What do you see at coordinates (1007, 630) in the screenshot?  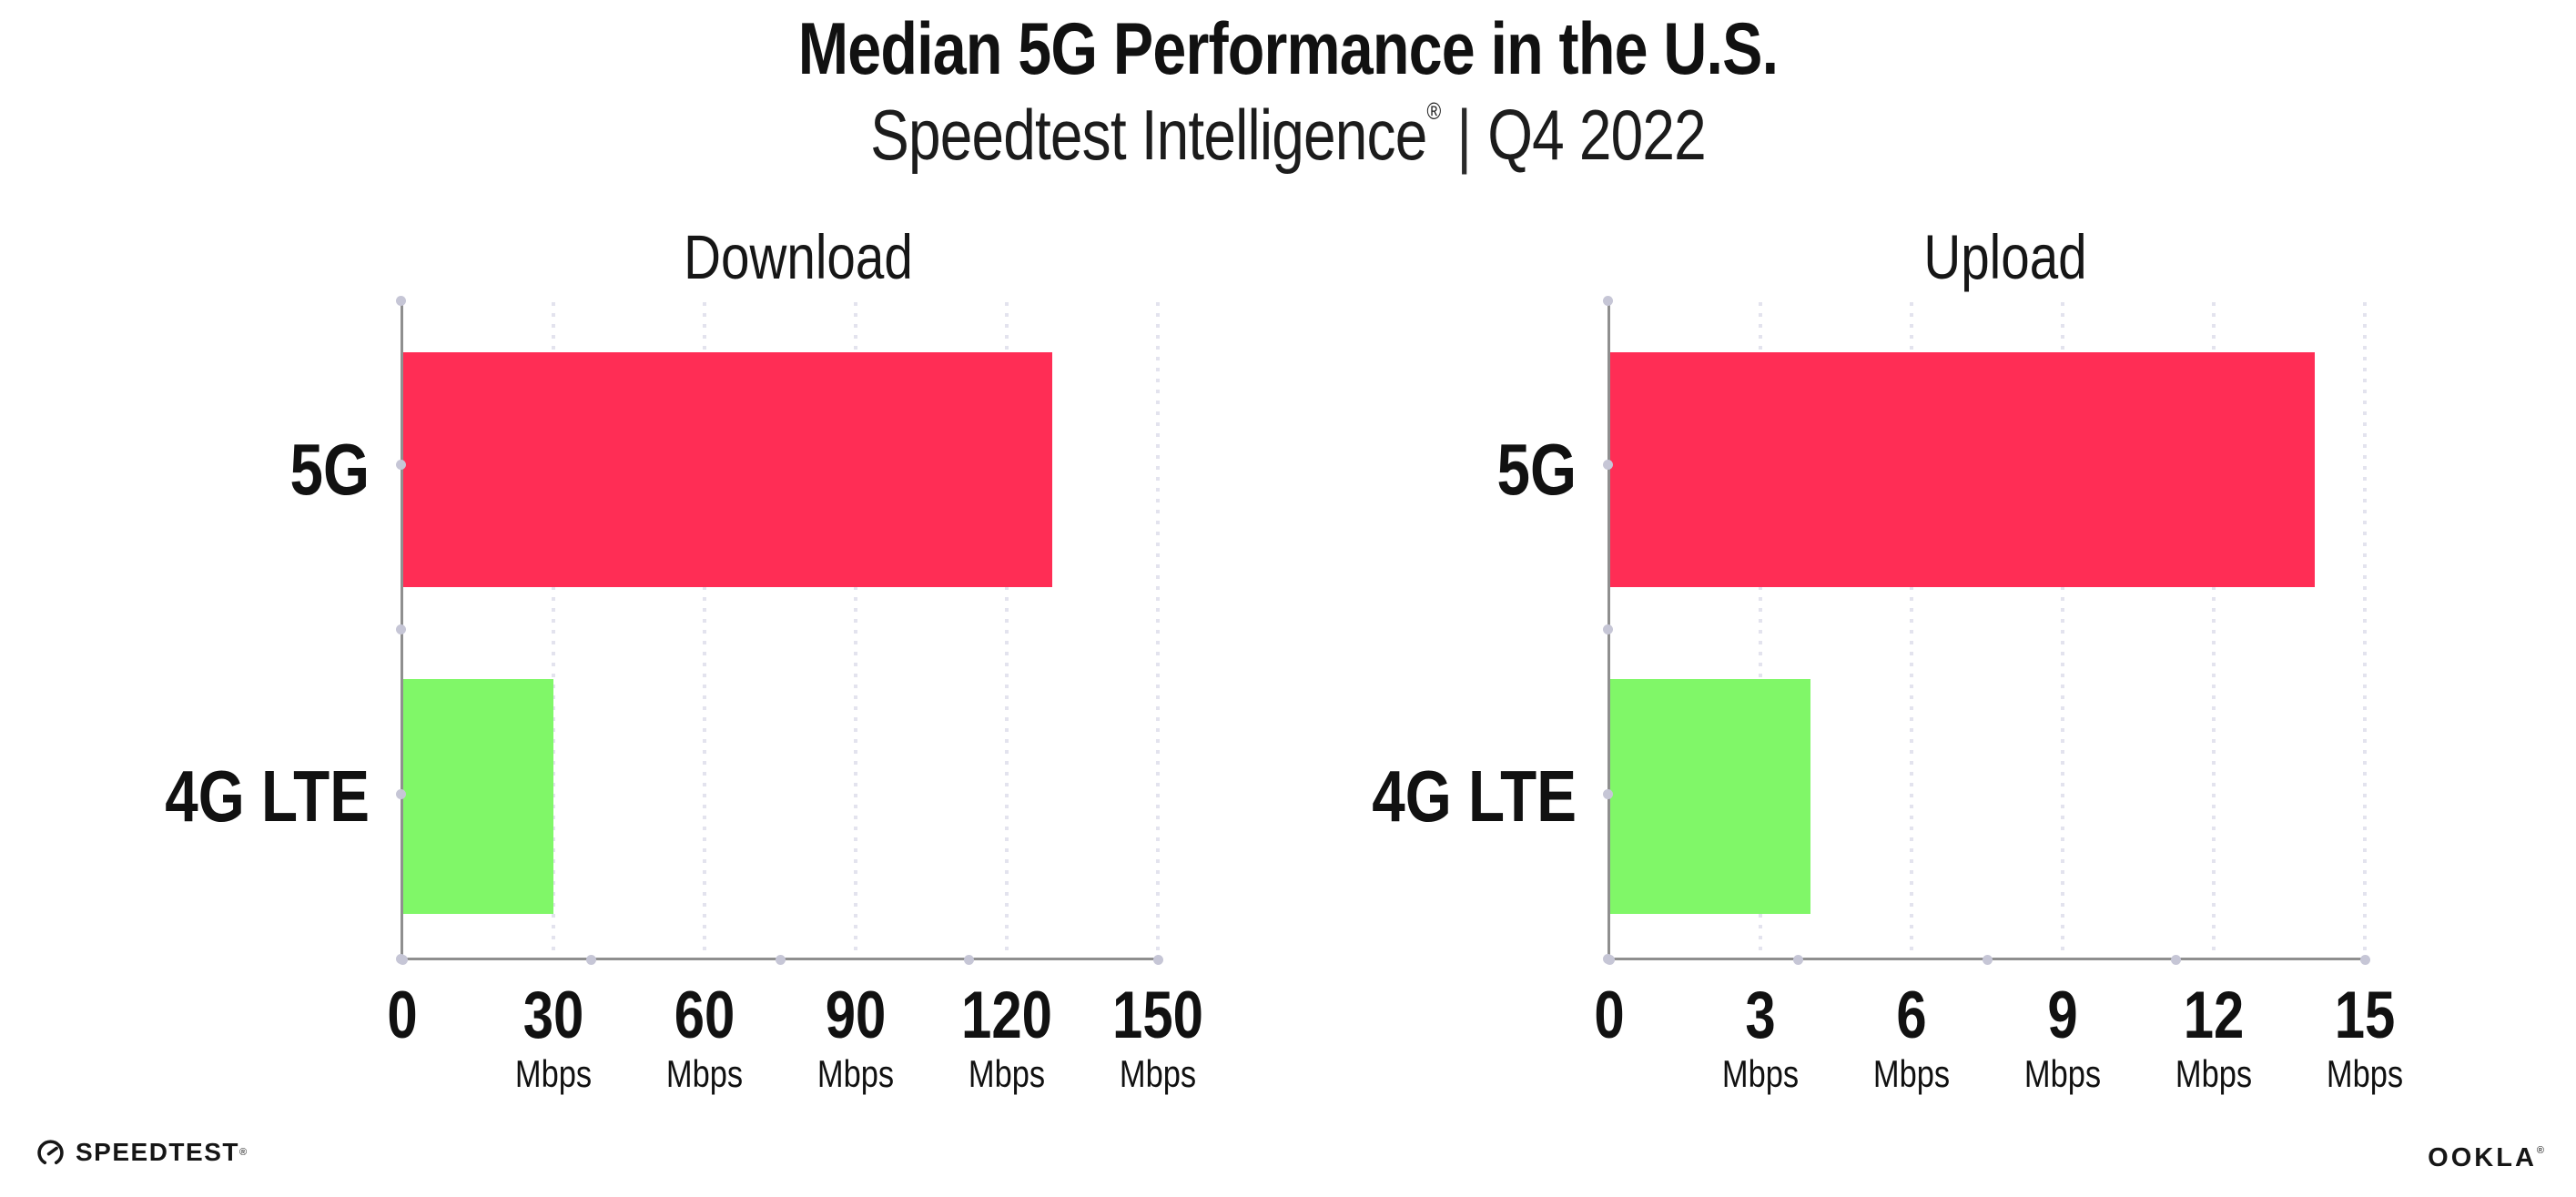 I see `gridline-120-download` at bounding box center [1007, 630].